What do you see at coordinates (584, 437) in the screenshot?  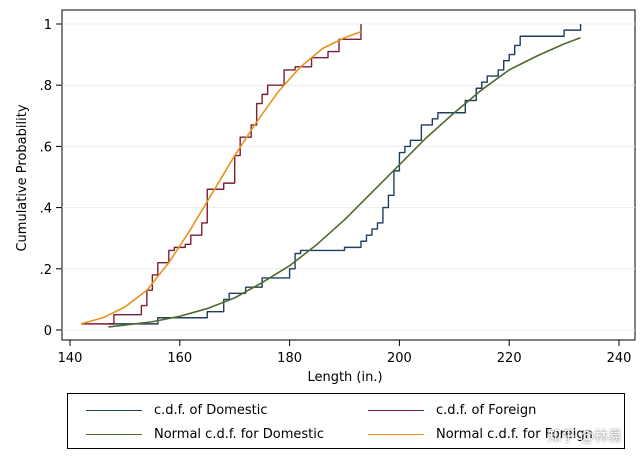 I see `watermark: 知乎 @林易` at bounding box center [584, 437].